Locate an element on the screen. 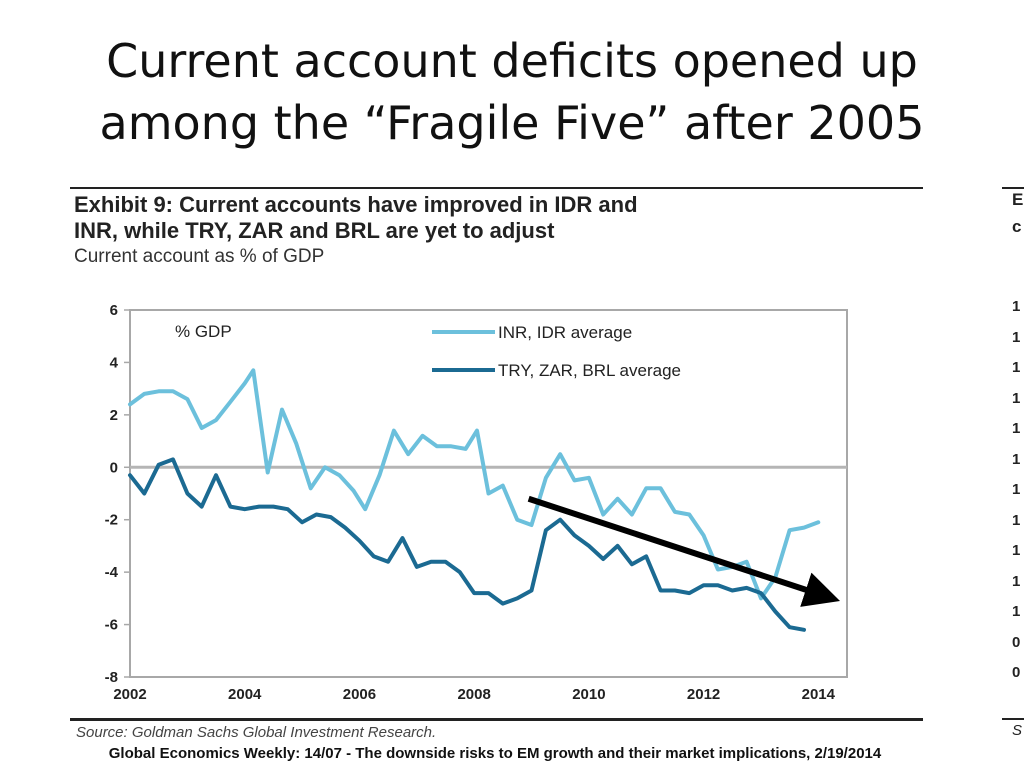 This screenshot has height=768, width=1024. trend-arrow is located at coordinates (684, 551).